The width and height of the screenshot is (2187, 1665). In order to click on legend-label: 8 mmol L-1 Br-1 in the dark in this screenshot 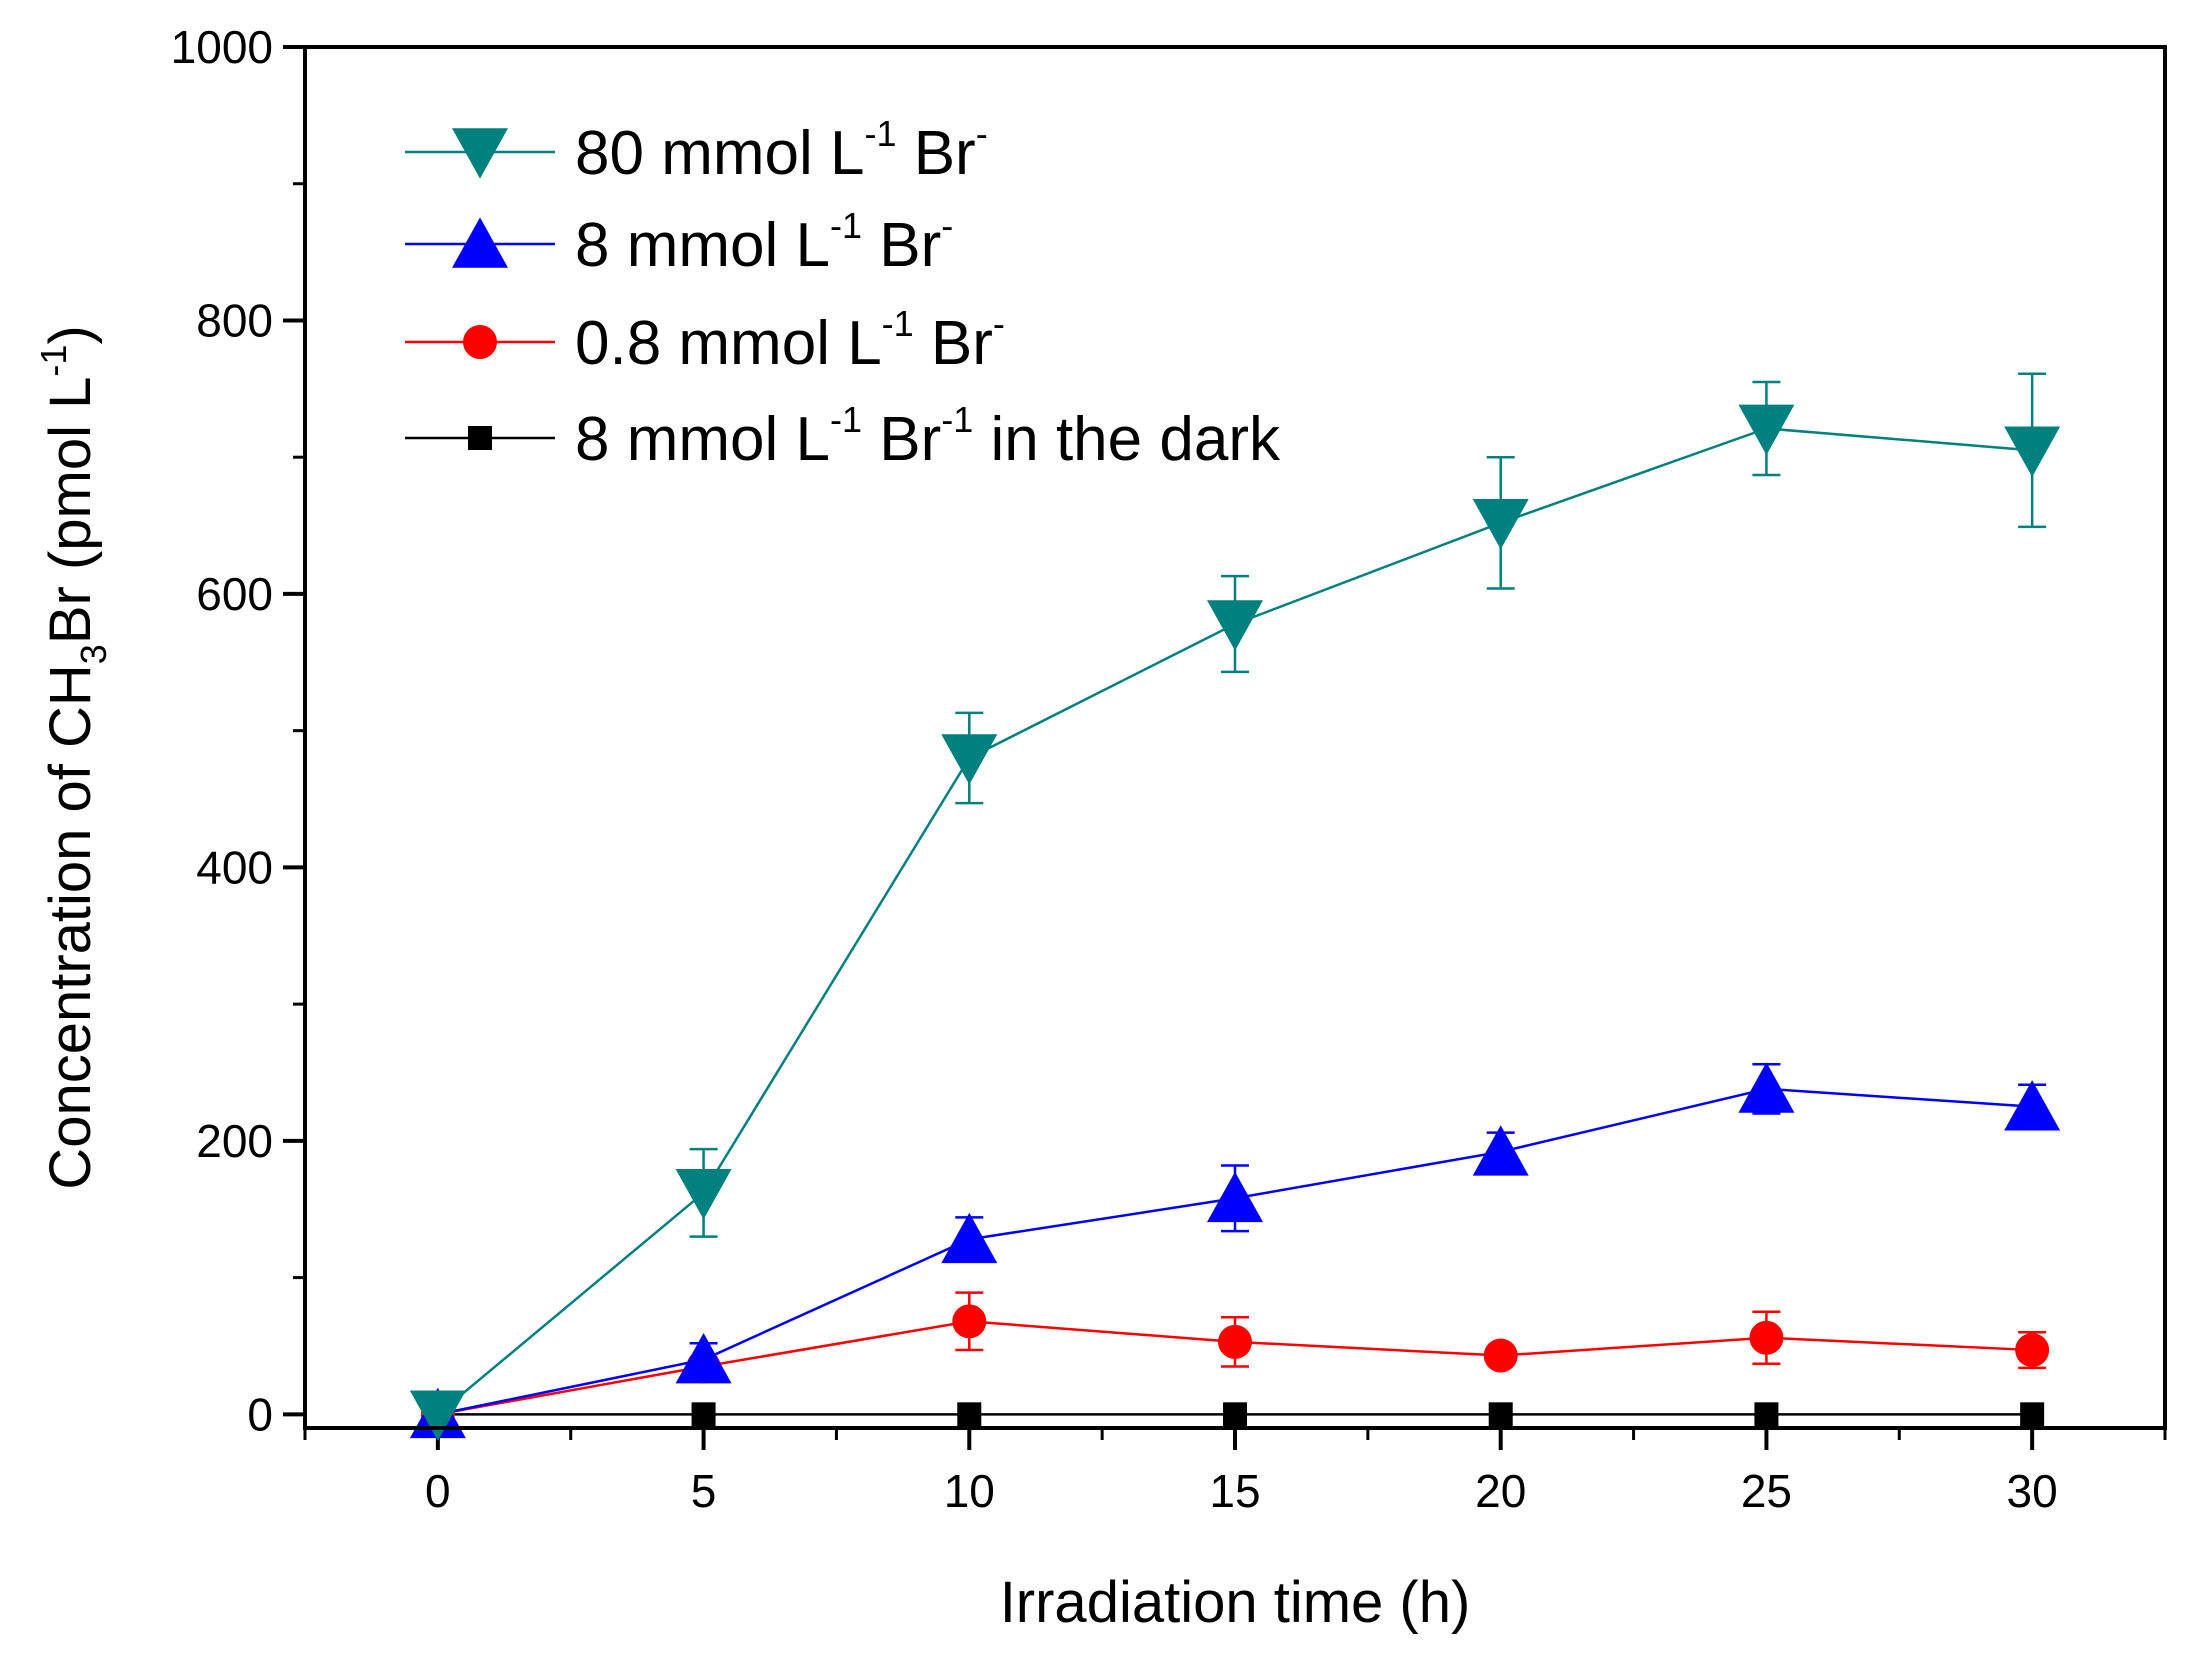, I will do `click(928, 436)`.